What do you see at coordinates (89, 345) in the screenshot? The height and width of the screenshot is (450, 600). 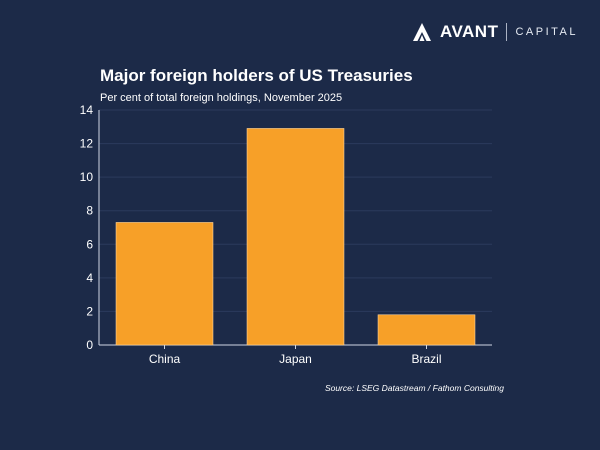 I see `y-tick-label: 0` at bounding box center [89, 345].